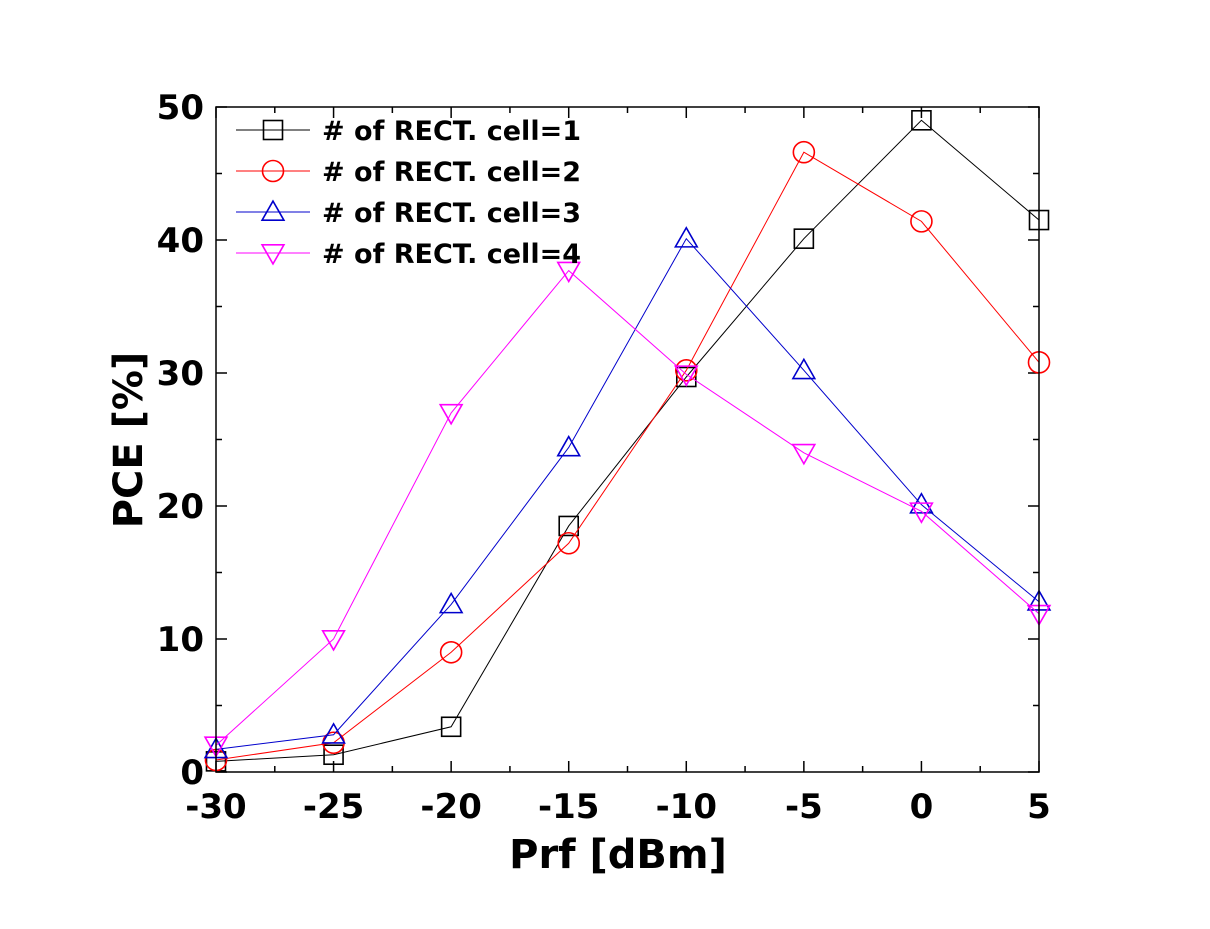  I want to click on legend-entry-2: # of RECT. cell=2, so click(408, 172).